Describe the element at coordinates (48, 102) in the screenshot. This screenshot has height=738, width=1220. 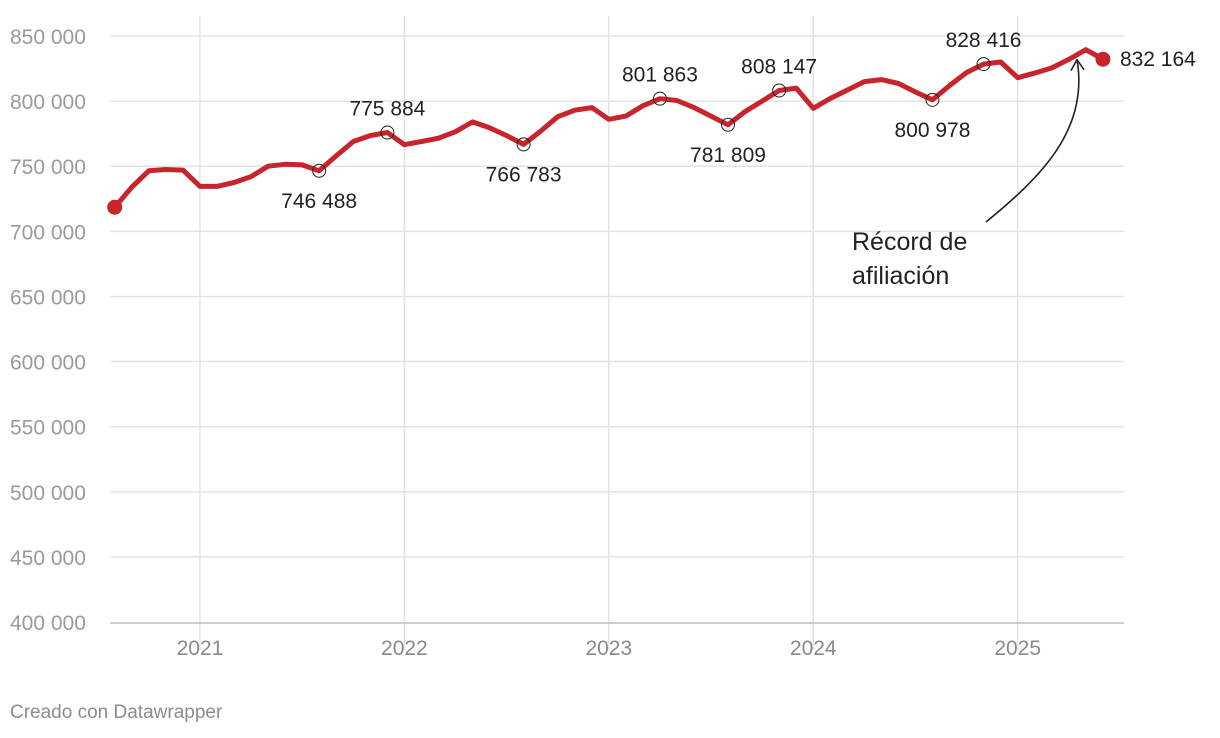
I see `y-tick-label: 800 000` at that location.